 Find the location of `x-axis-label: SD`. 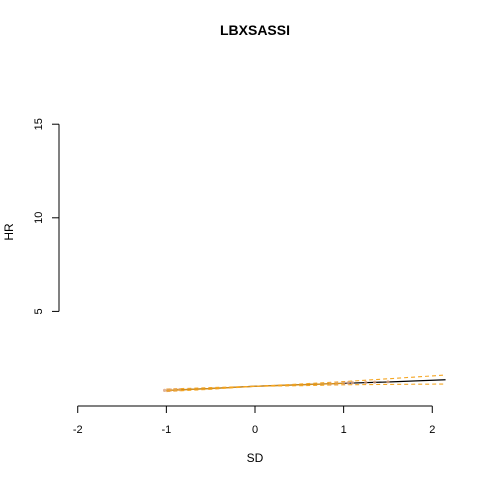

x-axis-label: SD is located at coordinates (255, 458).